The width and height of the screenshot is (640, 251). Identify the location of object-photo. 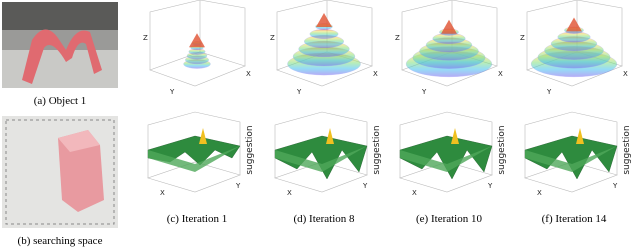
(60, 45).